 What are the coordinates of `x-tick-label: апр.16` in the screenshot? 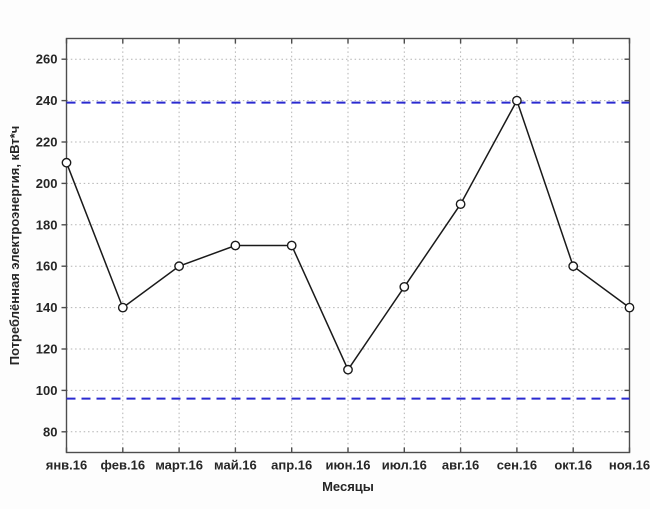 It's located at (291, 465).